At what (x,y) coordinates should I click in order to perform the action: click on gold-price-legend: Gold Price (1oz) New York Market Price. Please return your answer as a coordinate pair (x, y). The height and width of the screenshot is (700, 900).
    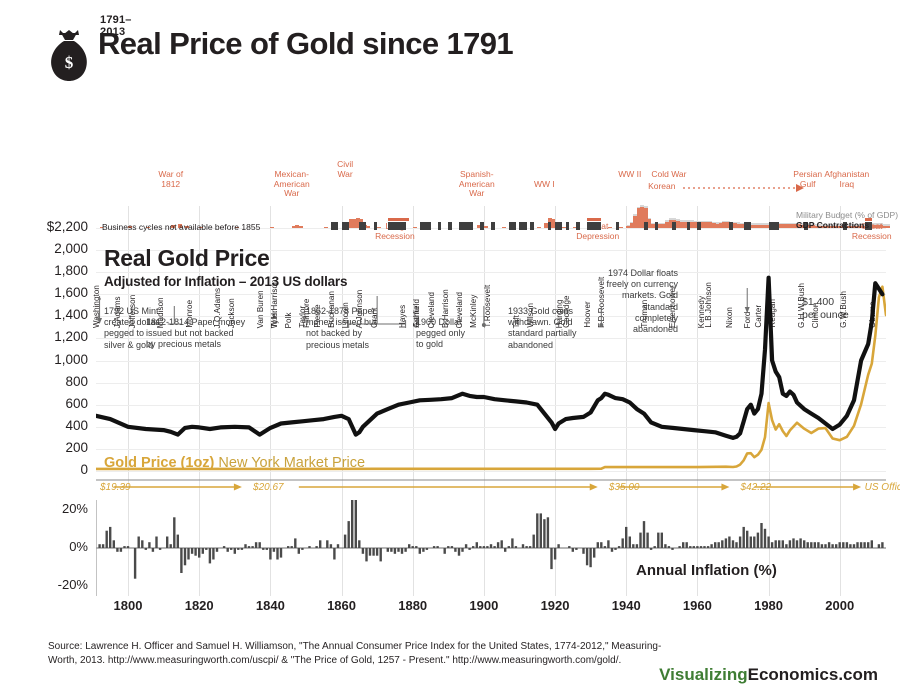
    Looking at the image, I should click on (234, 463).